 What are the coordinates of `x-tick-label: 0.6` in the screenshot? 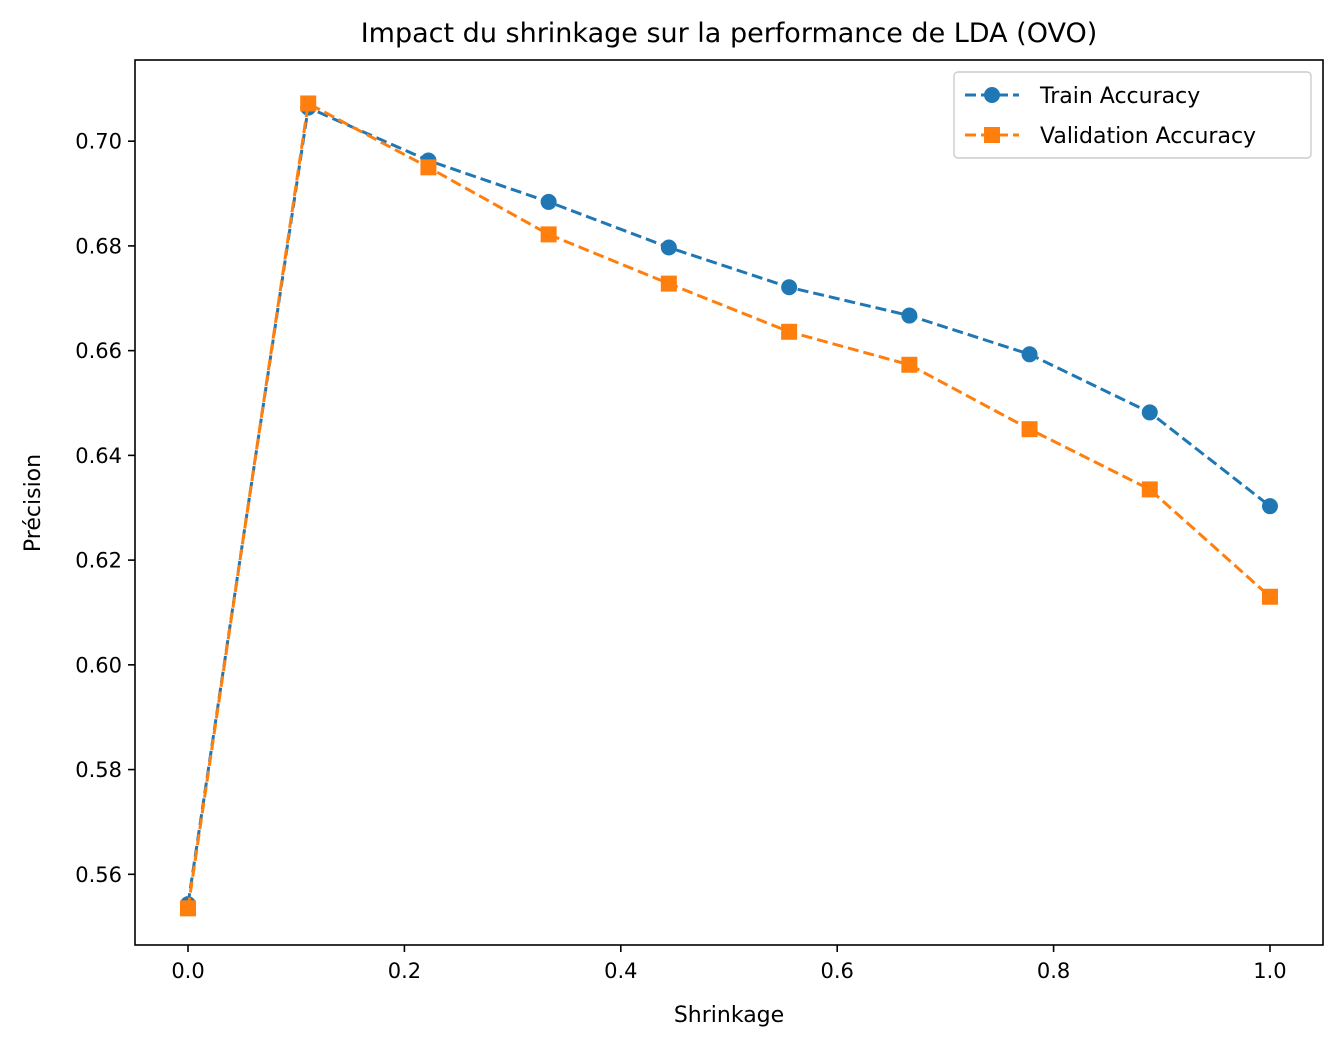 It's located at (836, 971).